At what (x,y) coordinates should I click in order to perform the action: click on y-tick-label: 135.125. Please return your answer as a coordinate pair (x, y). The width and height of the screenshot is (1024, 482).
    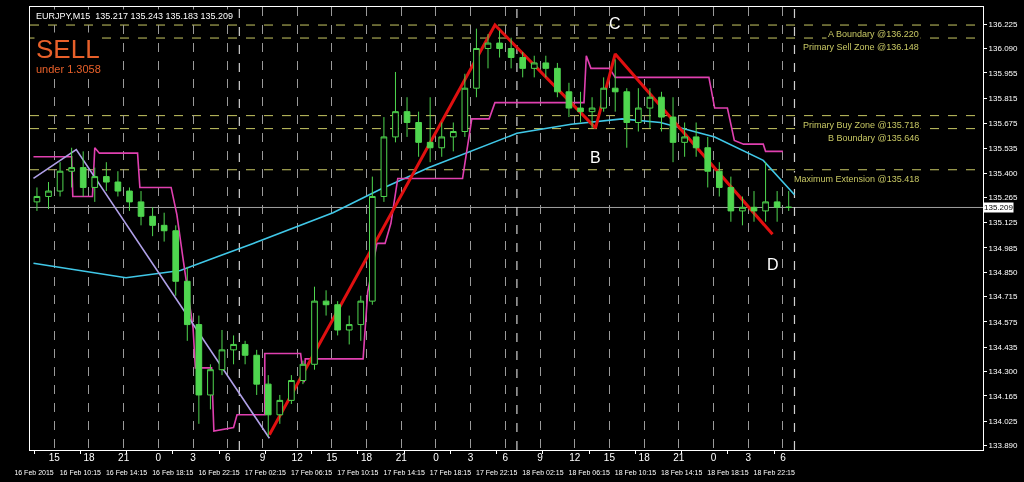
    Looking at the image, I should click on (1003, 223).